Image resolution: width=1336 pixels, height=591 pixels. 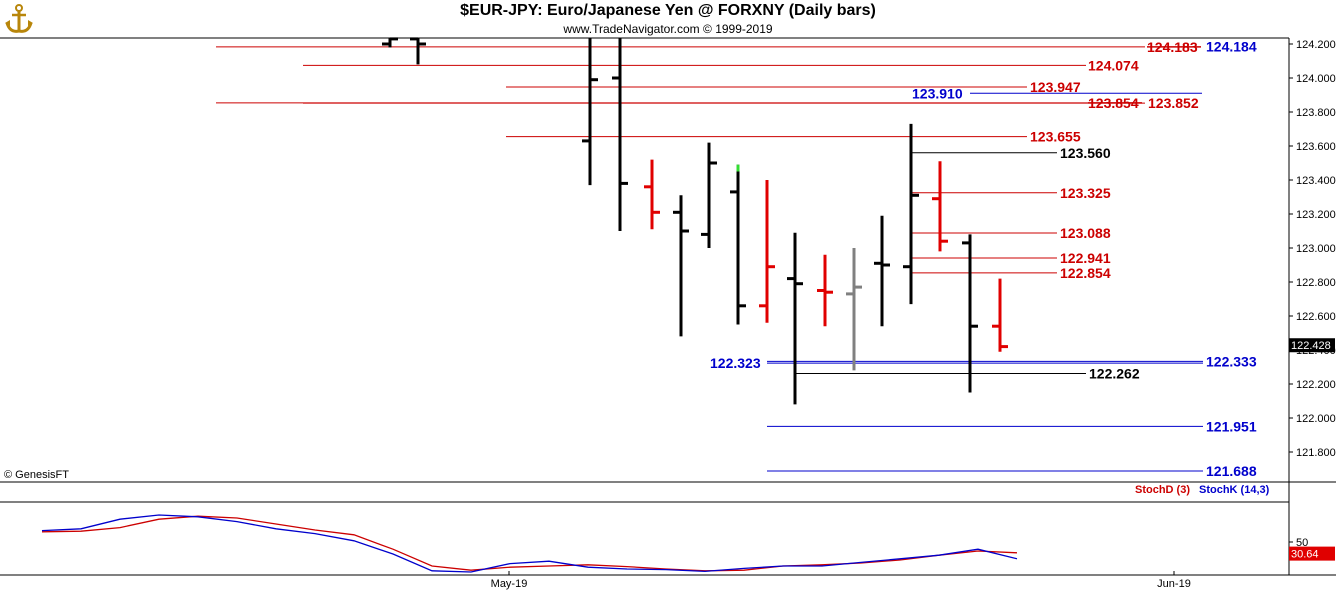 What do you see at coordinates (735, 363) in the screenshot?
I see `level-label: 122.323` at bounding box center [735, 363].